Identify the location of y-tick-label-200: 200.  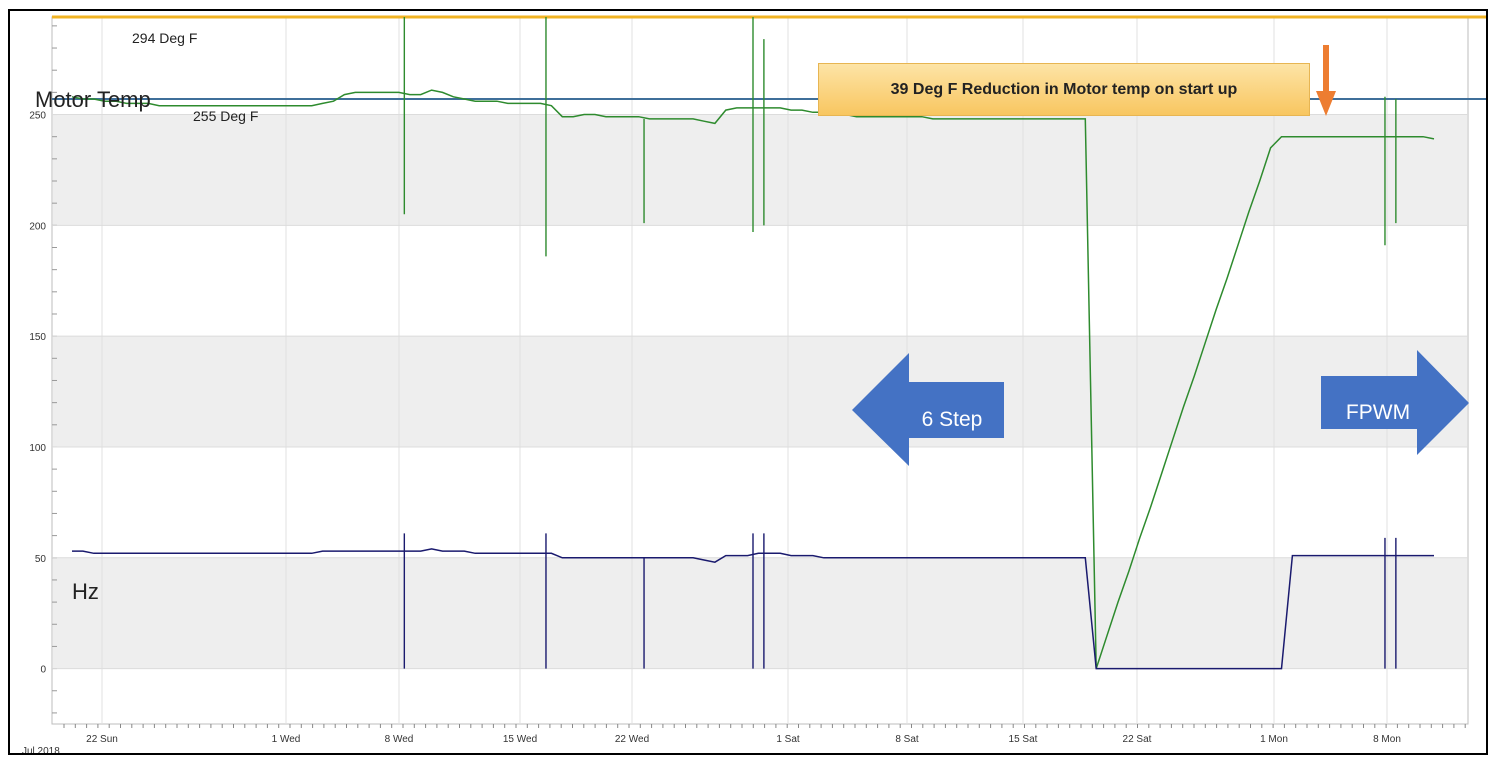
(37, 226).